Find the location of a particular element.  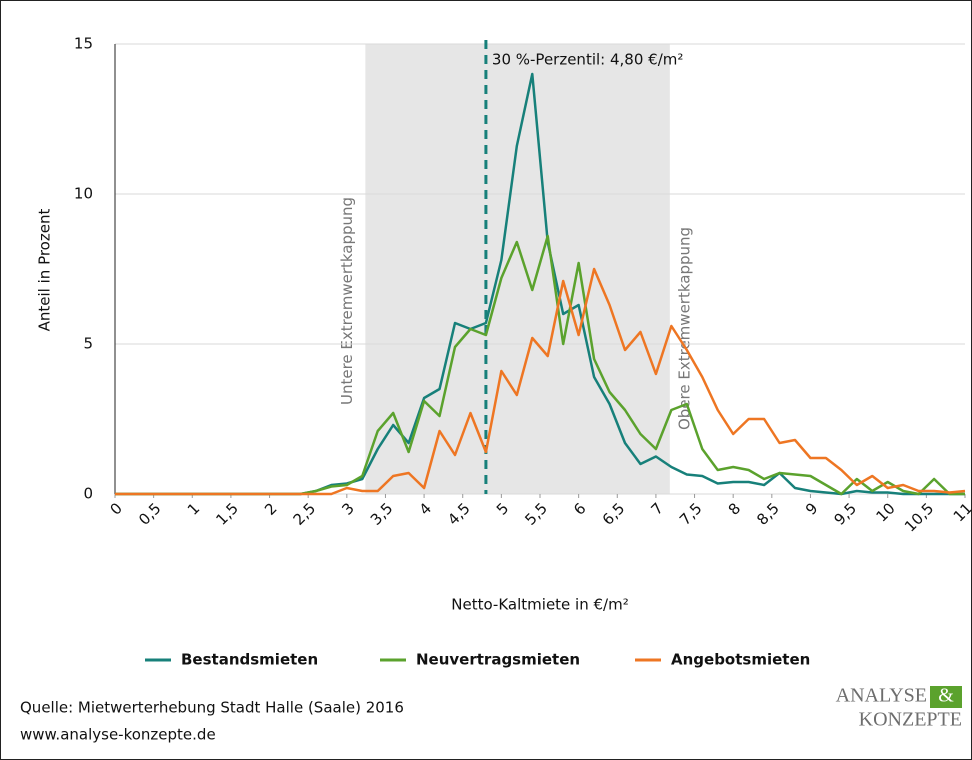

legend-label: Neuvertragsmieten is located at coordinates (498, 660).